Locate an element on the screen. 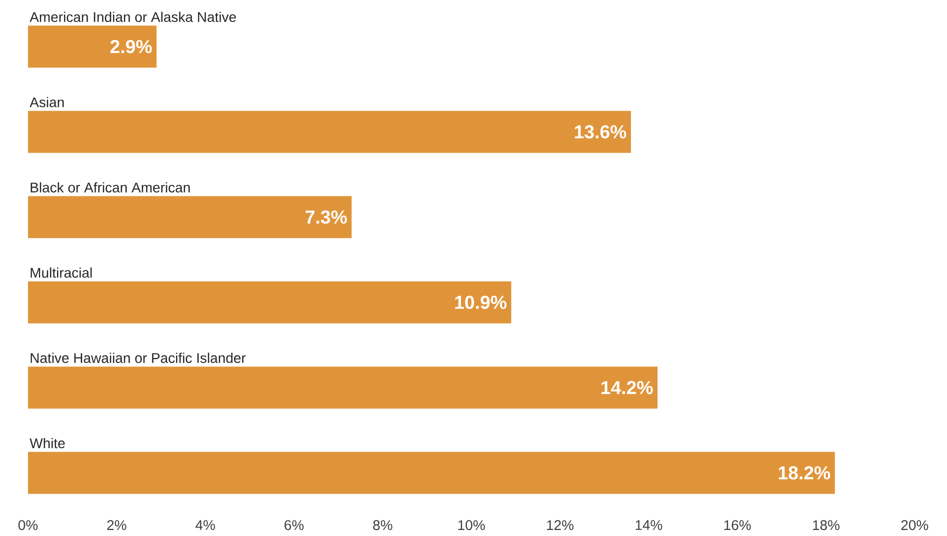  x-tick-label: 4% is located at coordinates (205, 525).